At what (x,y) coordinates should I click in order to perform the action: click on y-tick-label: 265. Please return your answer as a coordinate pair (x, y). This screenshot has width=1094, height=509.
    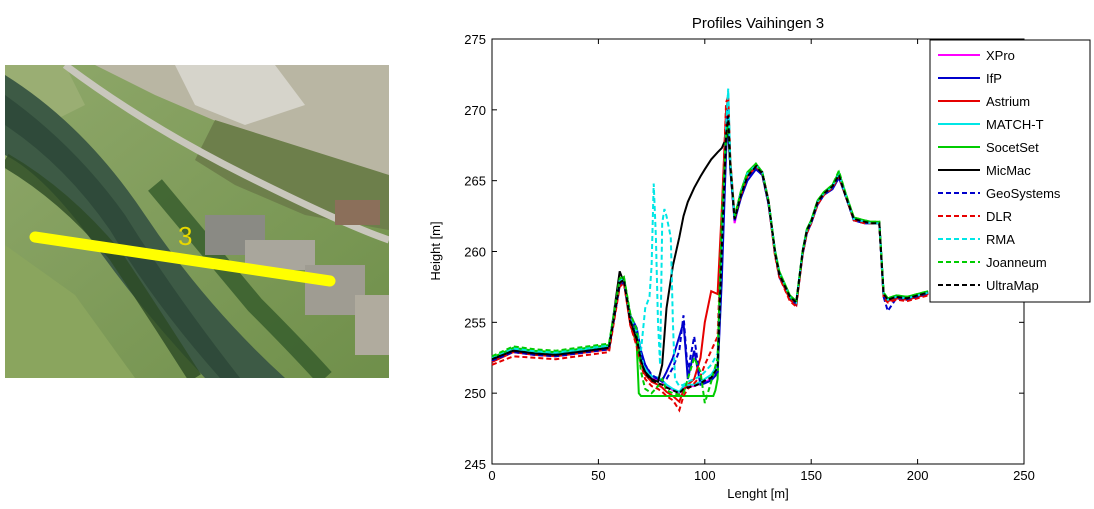
    Looking at the image, I should click on (475, 181).